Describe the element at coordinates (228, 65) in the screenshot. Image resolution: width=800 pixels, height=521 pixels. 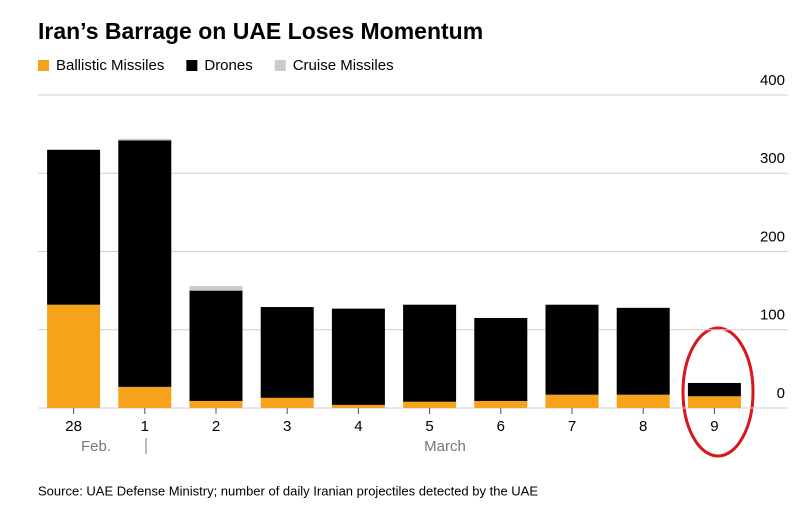
I see `legend-label: Drones` at that location.